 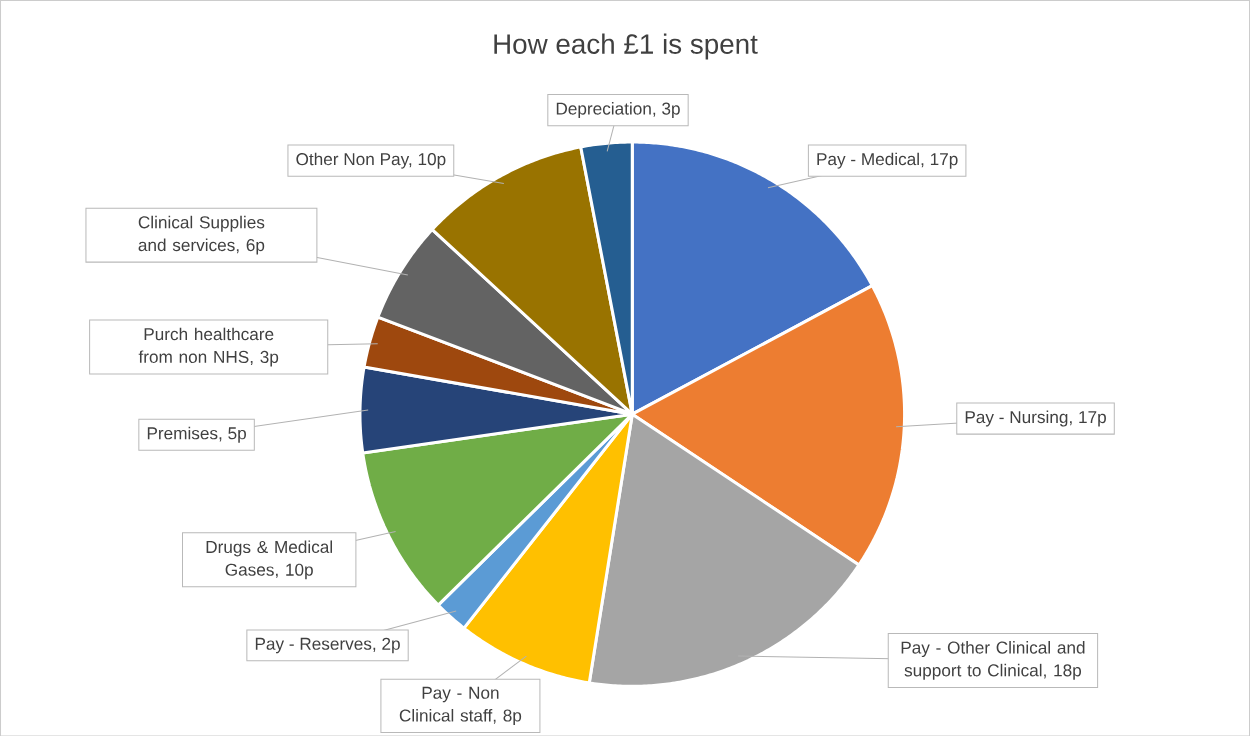 I want to click on slice-label: Purch healthcare from non NHS, 3p, so click(x=208, y=347).